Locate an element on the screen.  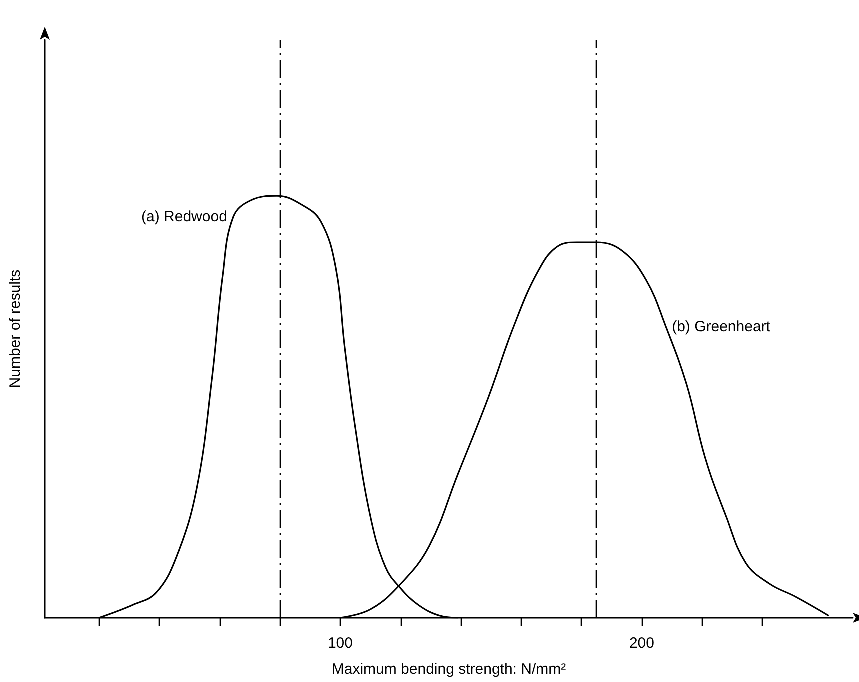
series-label: (a) Redwood is located at coordinates (185, 217).